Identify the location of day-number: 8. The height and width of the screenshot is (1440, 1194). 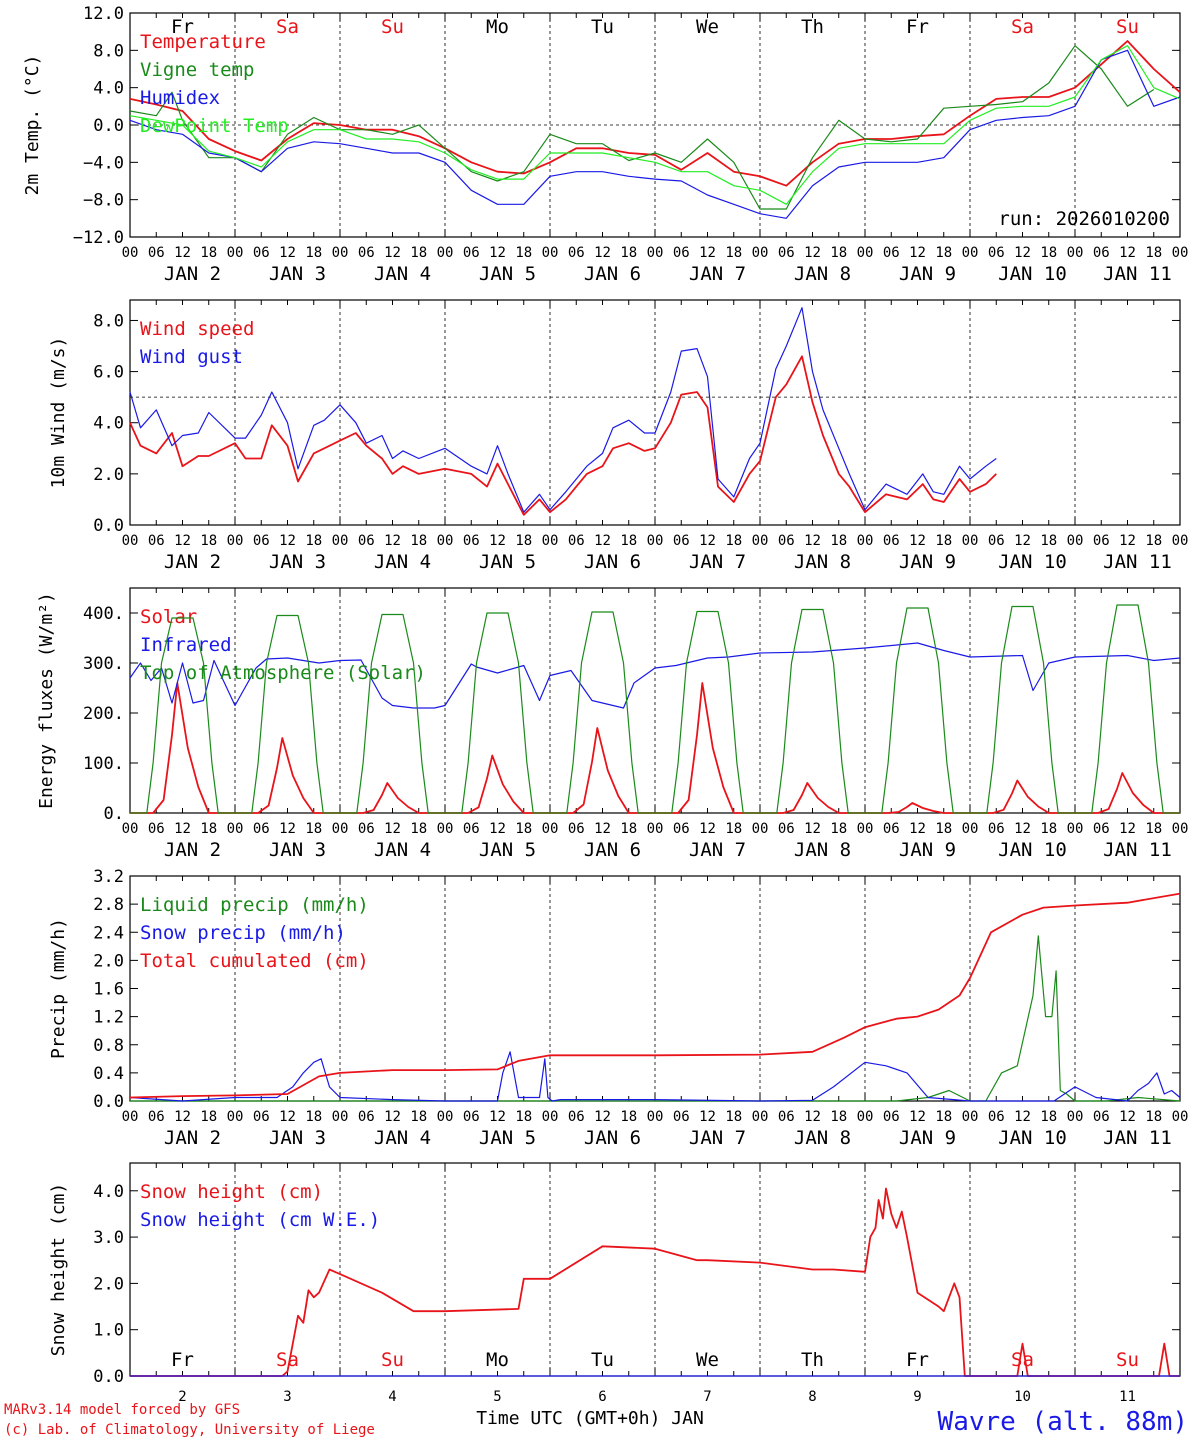
(812, 1397).